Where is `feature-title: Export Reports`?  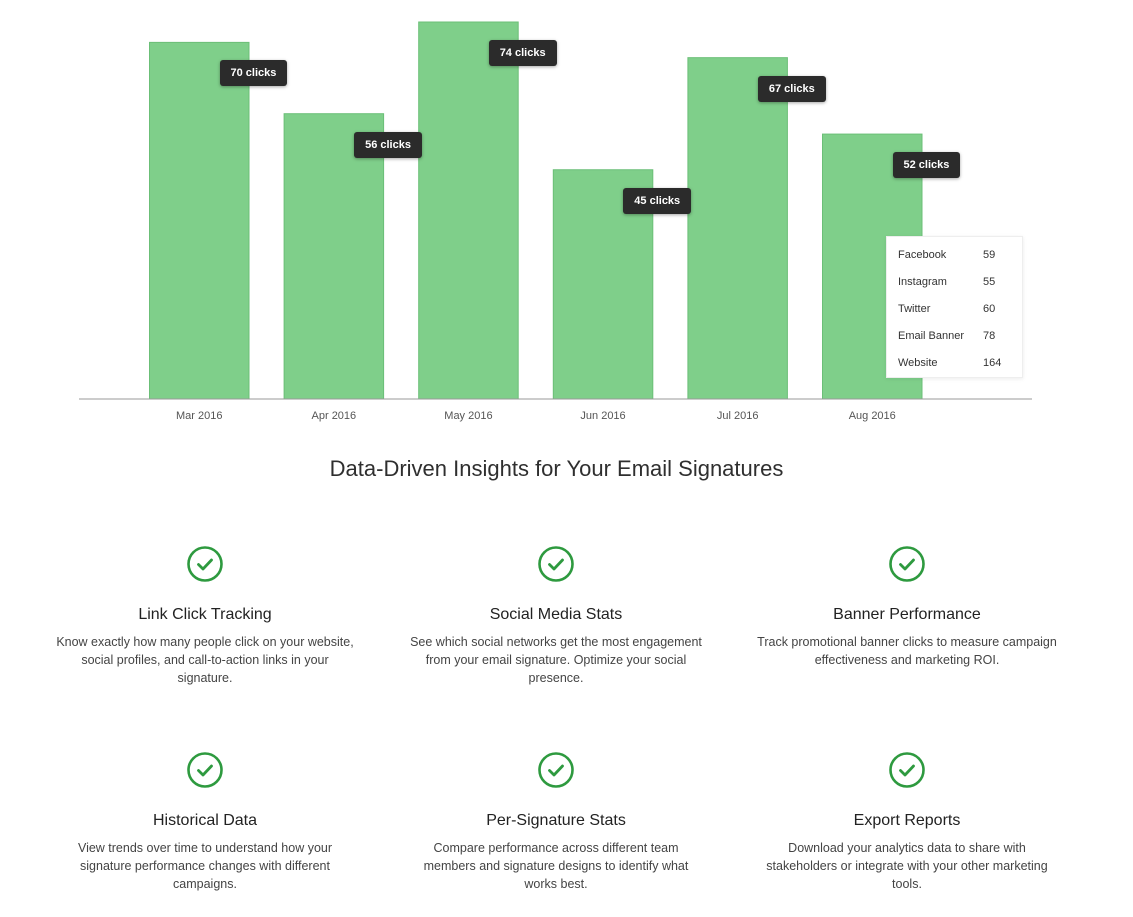 feature-title: Export Reports is located at coordinates (907, 820).